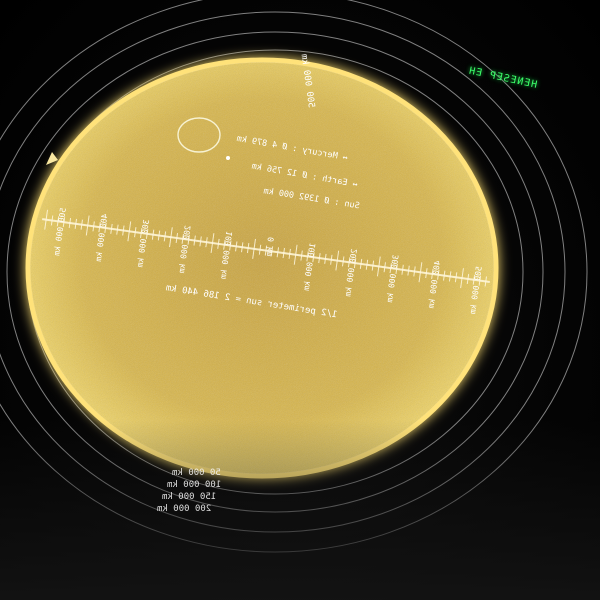  Describe the element at coordinates (251, 301) in the screenshot. I see `perimeter-label: 1/2 perimeter sun = 2 186 440 km` at that location.